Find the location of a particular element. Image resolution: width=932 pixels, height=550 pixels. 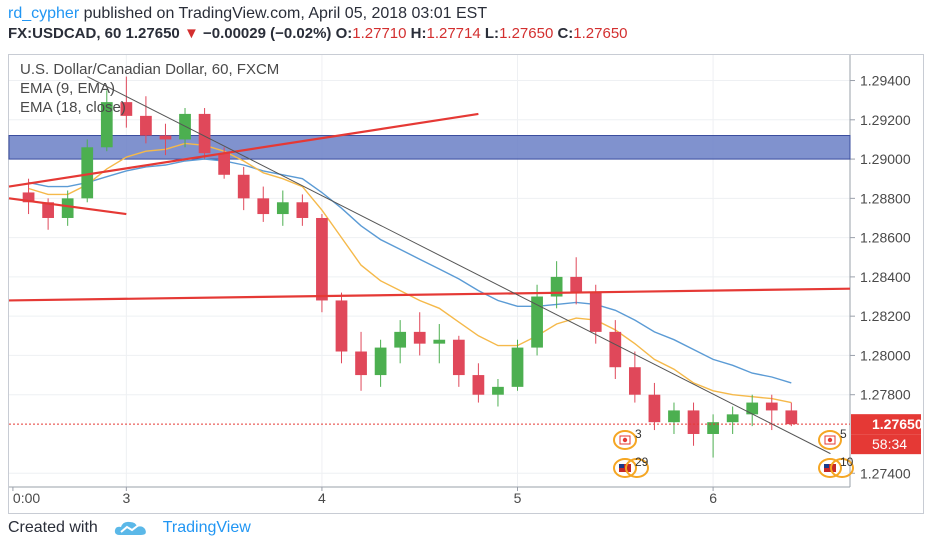

high-label: H: is located at coordinates (418, 33).